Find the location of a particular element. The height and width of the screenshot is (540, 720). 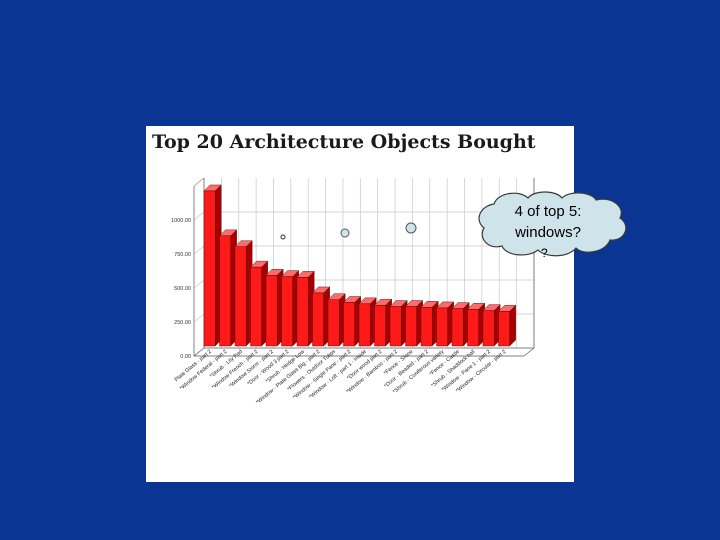

marker-medium is located at coordinates (345, 233).